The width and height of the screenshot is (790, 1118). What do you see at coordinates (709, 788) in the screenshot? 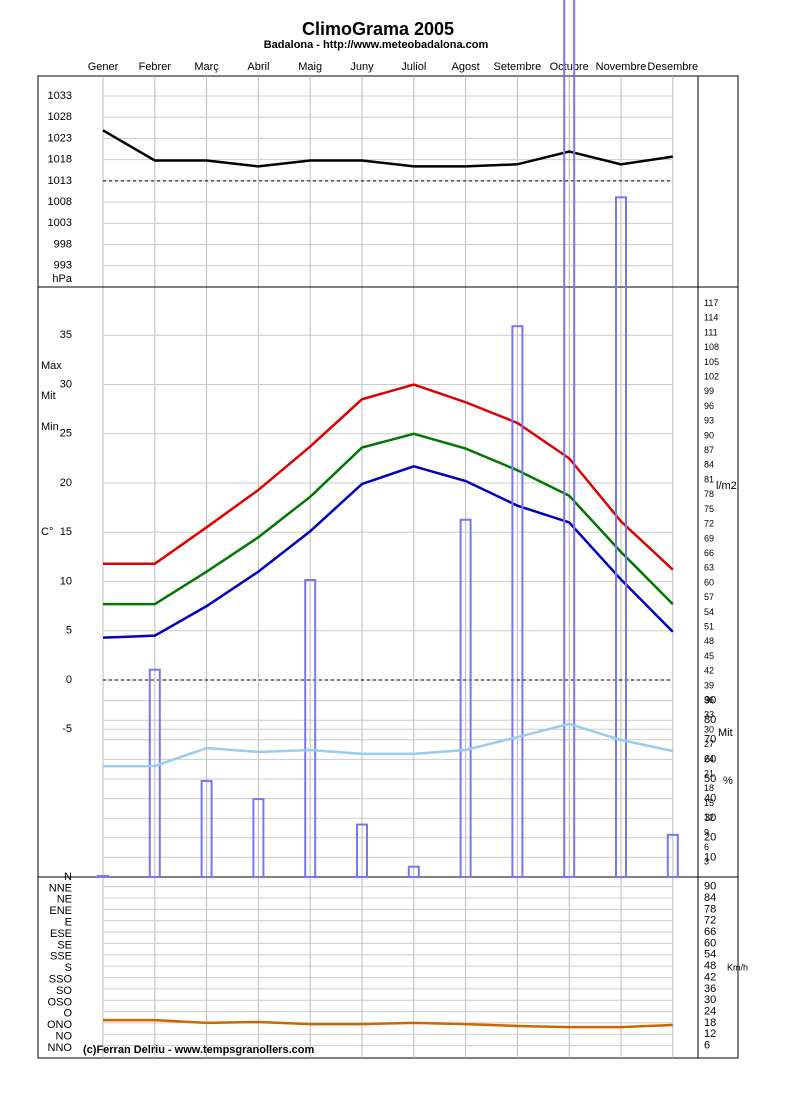
I see `y2-tick-label: 18` at bounding box center [709, 788].